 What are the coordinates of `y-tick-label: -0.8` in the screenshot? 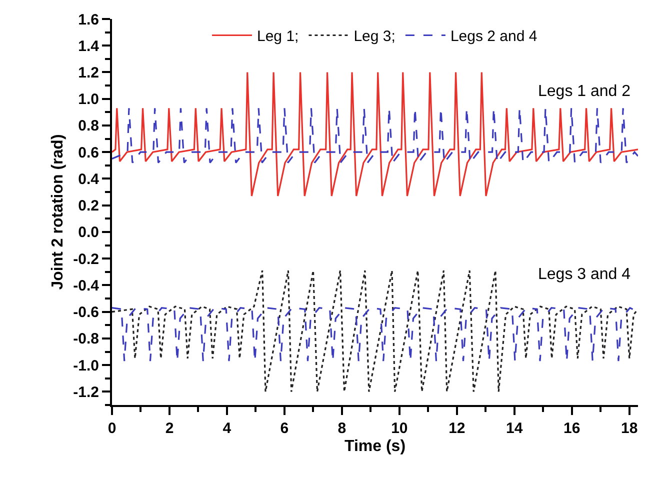 It's located at (86, 339).